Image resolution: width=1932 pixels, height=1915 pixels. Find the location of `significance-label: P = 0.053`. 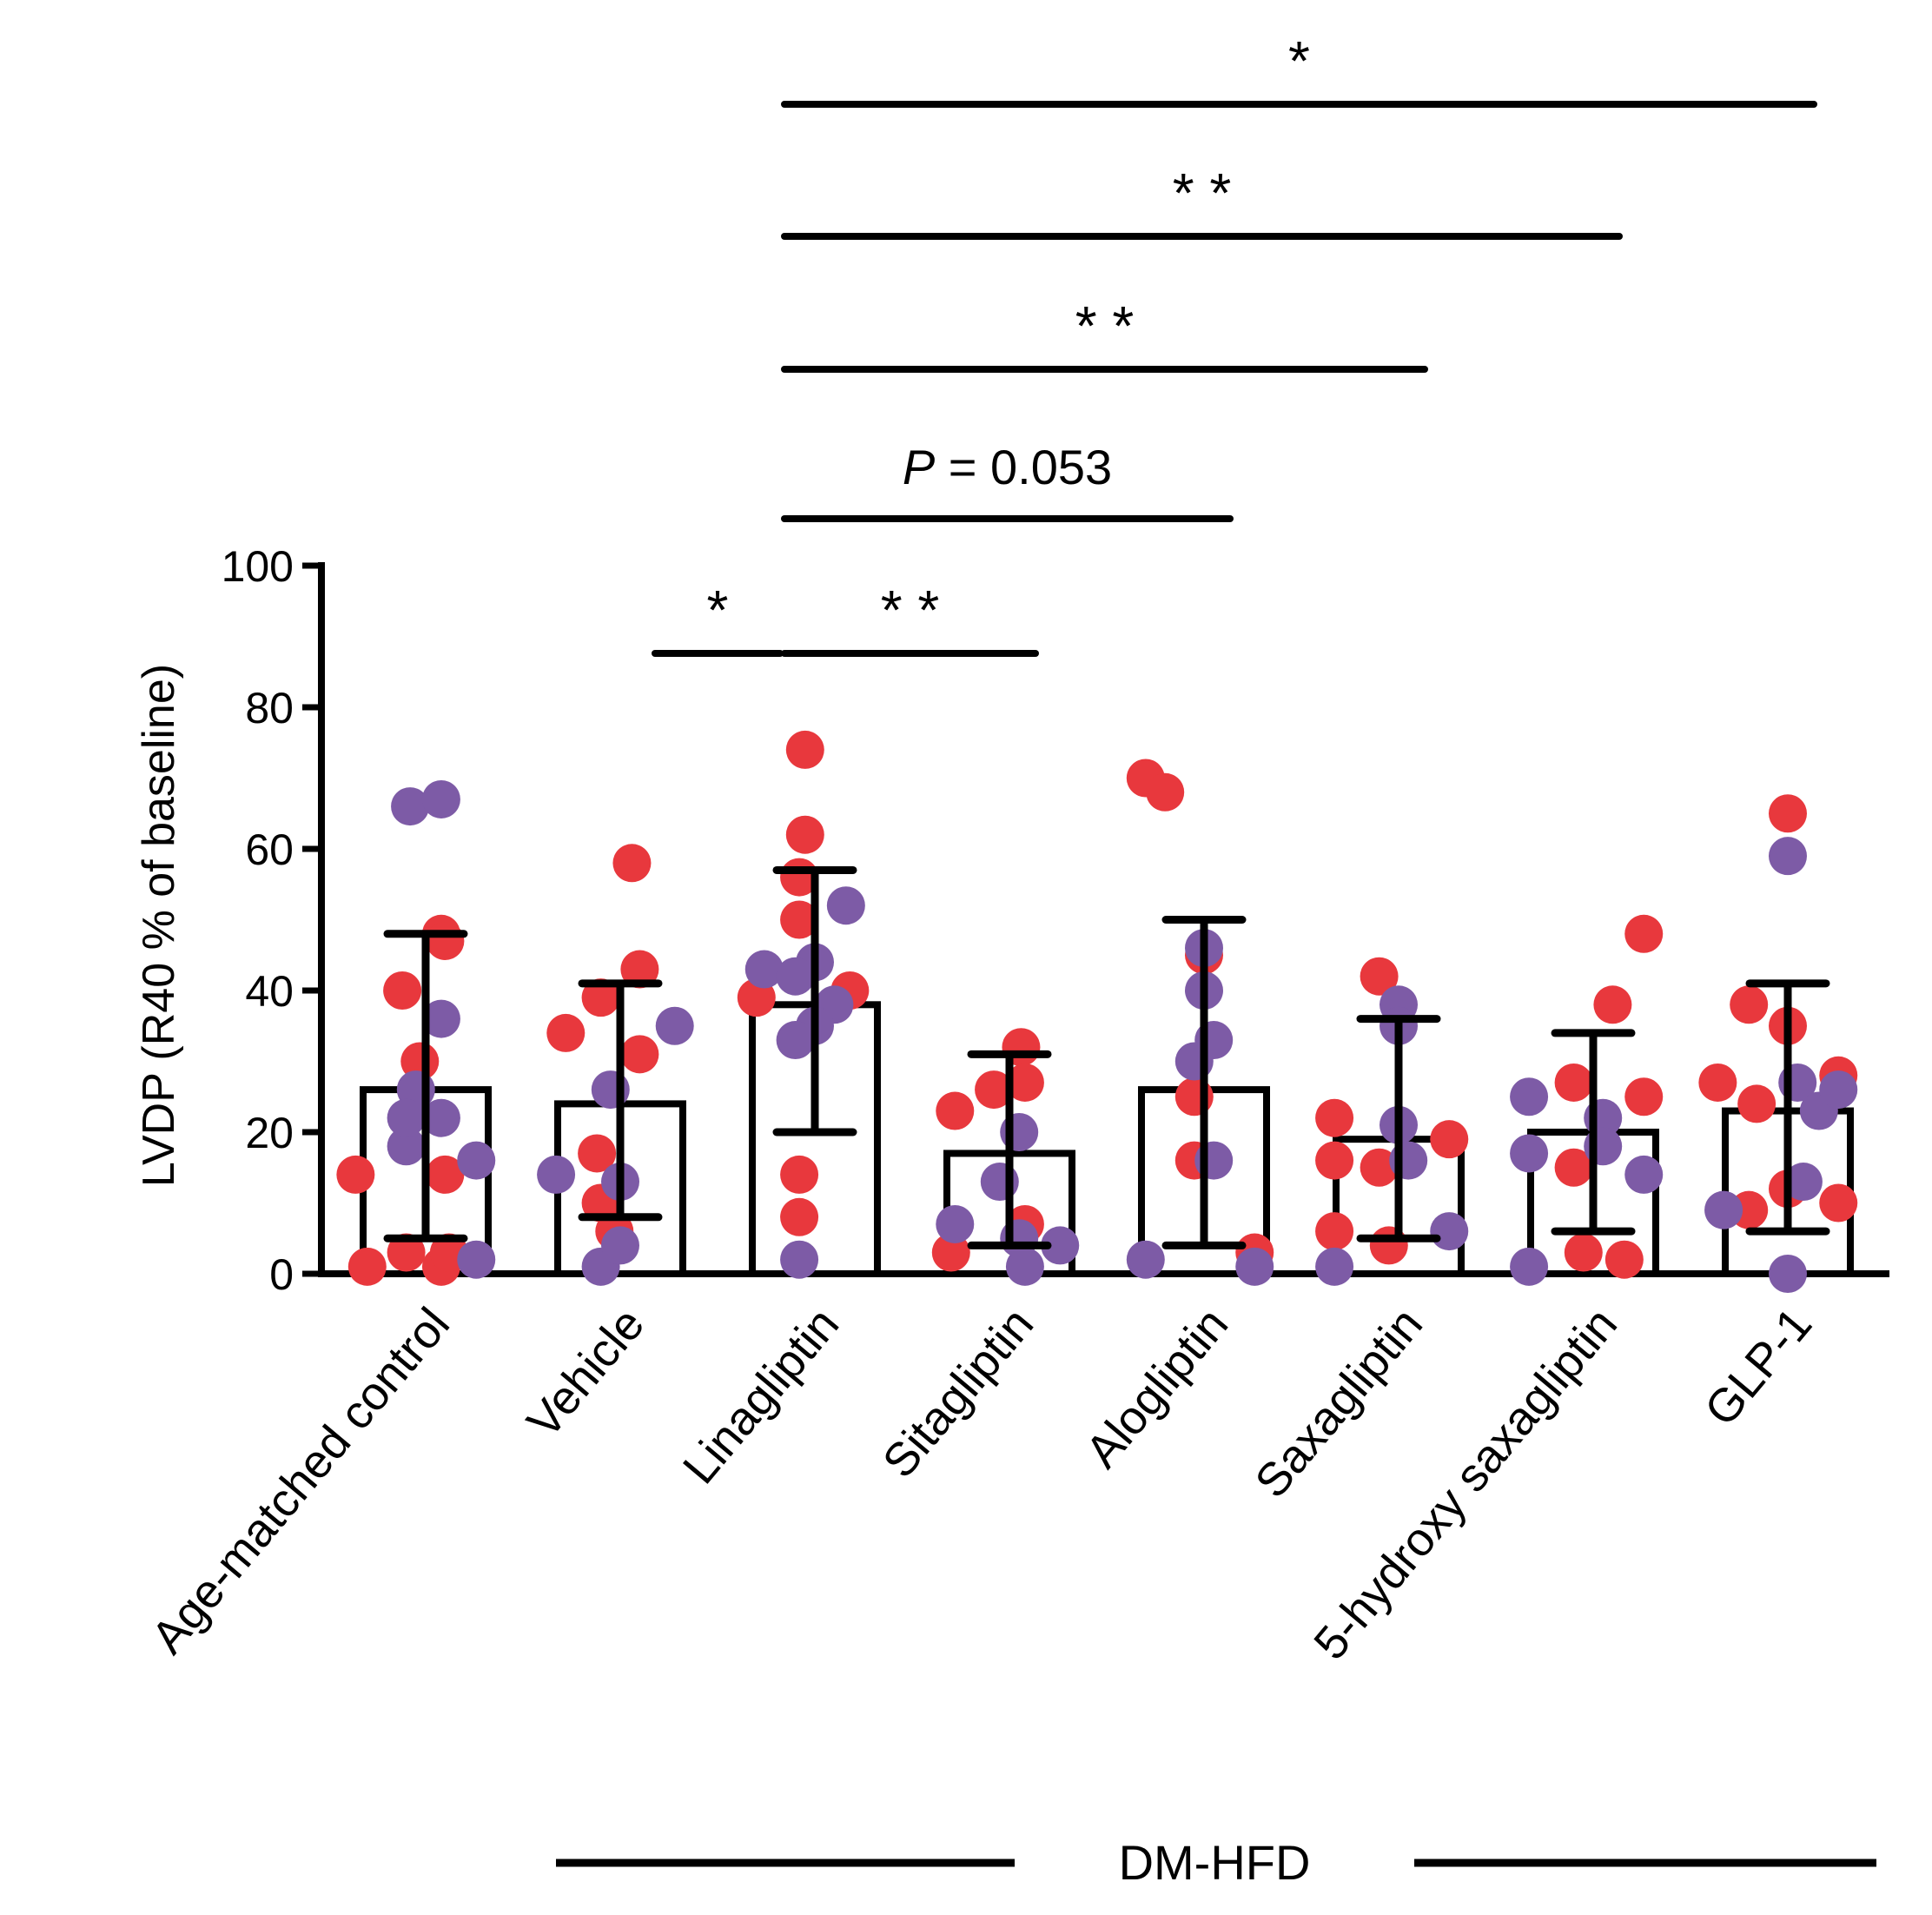

significance-label: P = 0.053 is located at coordinates (1008, 467).